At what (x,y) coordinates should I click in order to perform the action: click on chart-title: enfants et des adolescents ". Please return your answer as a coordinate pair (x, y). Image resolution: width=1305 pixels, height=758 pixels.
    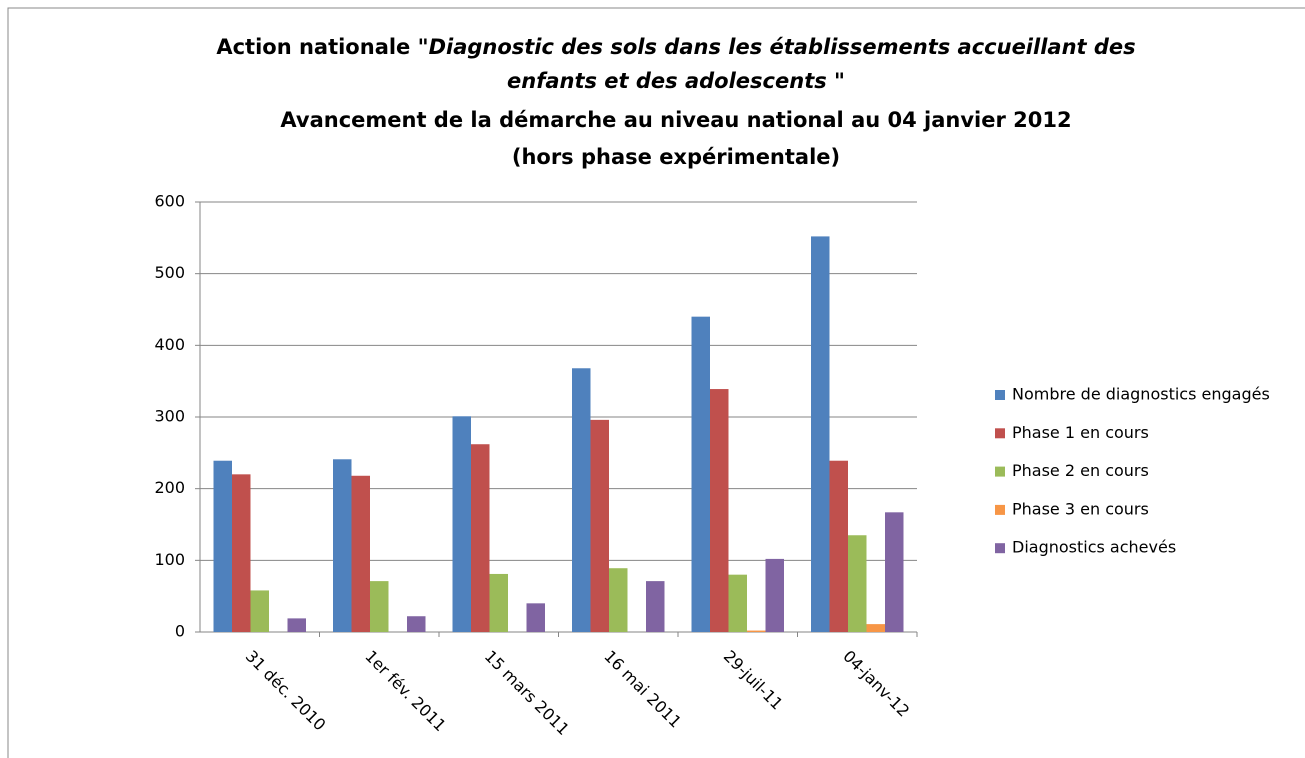
    Looking at the image, I should click on (676, 81).